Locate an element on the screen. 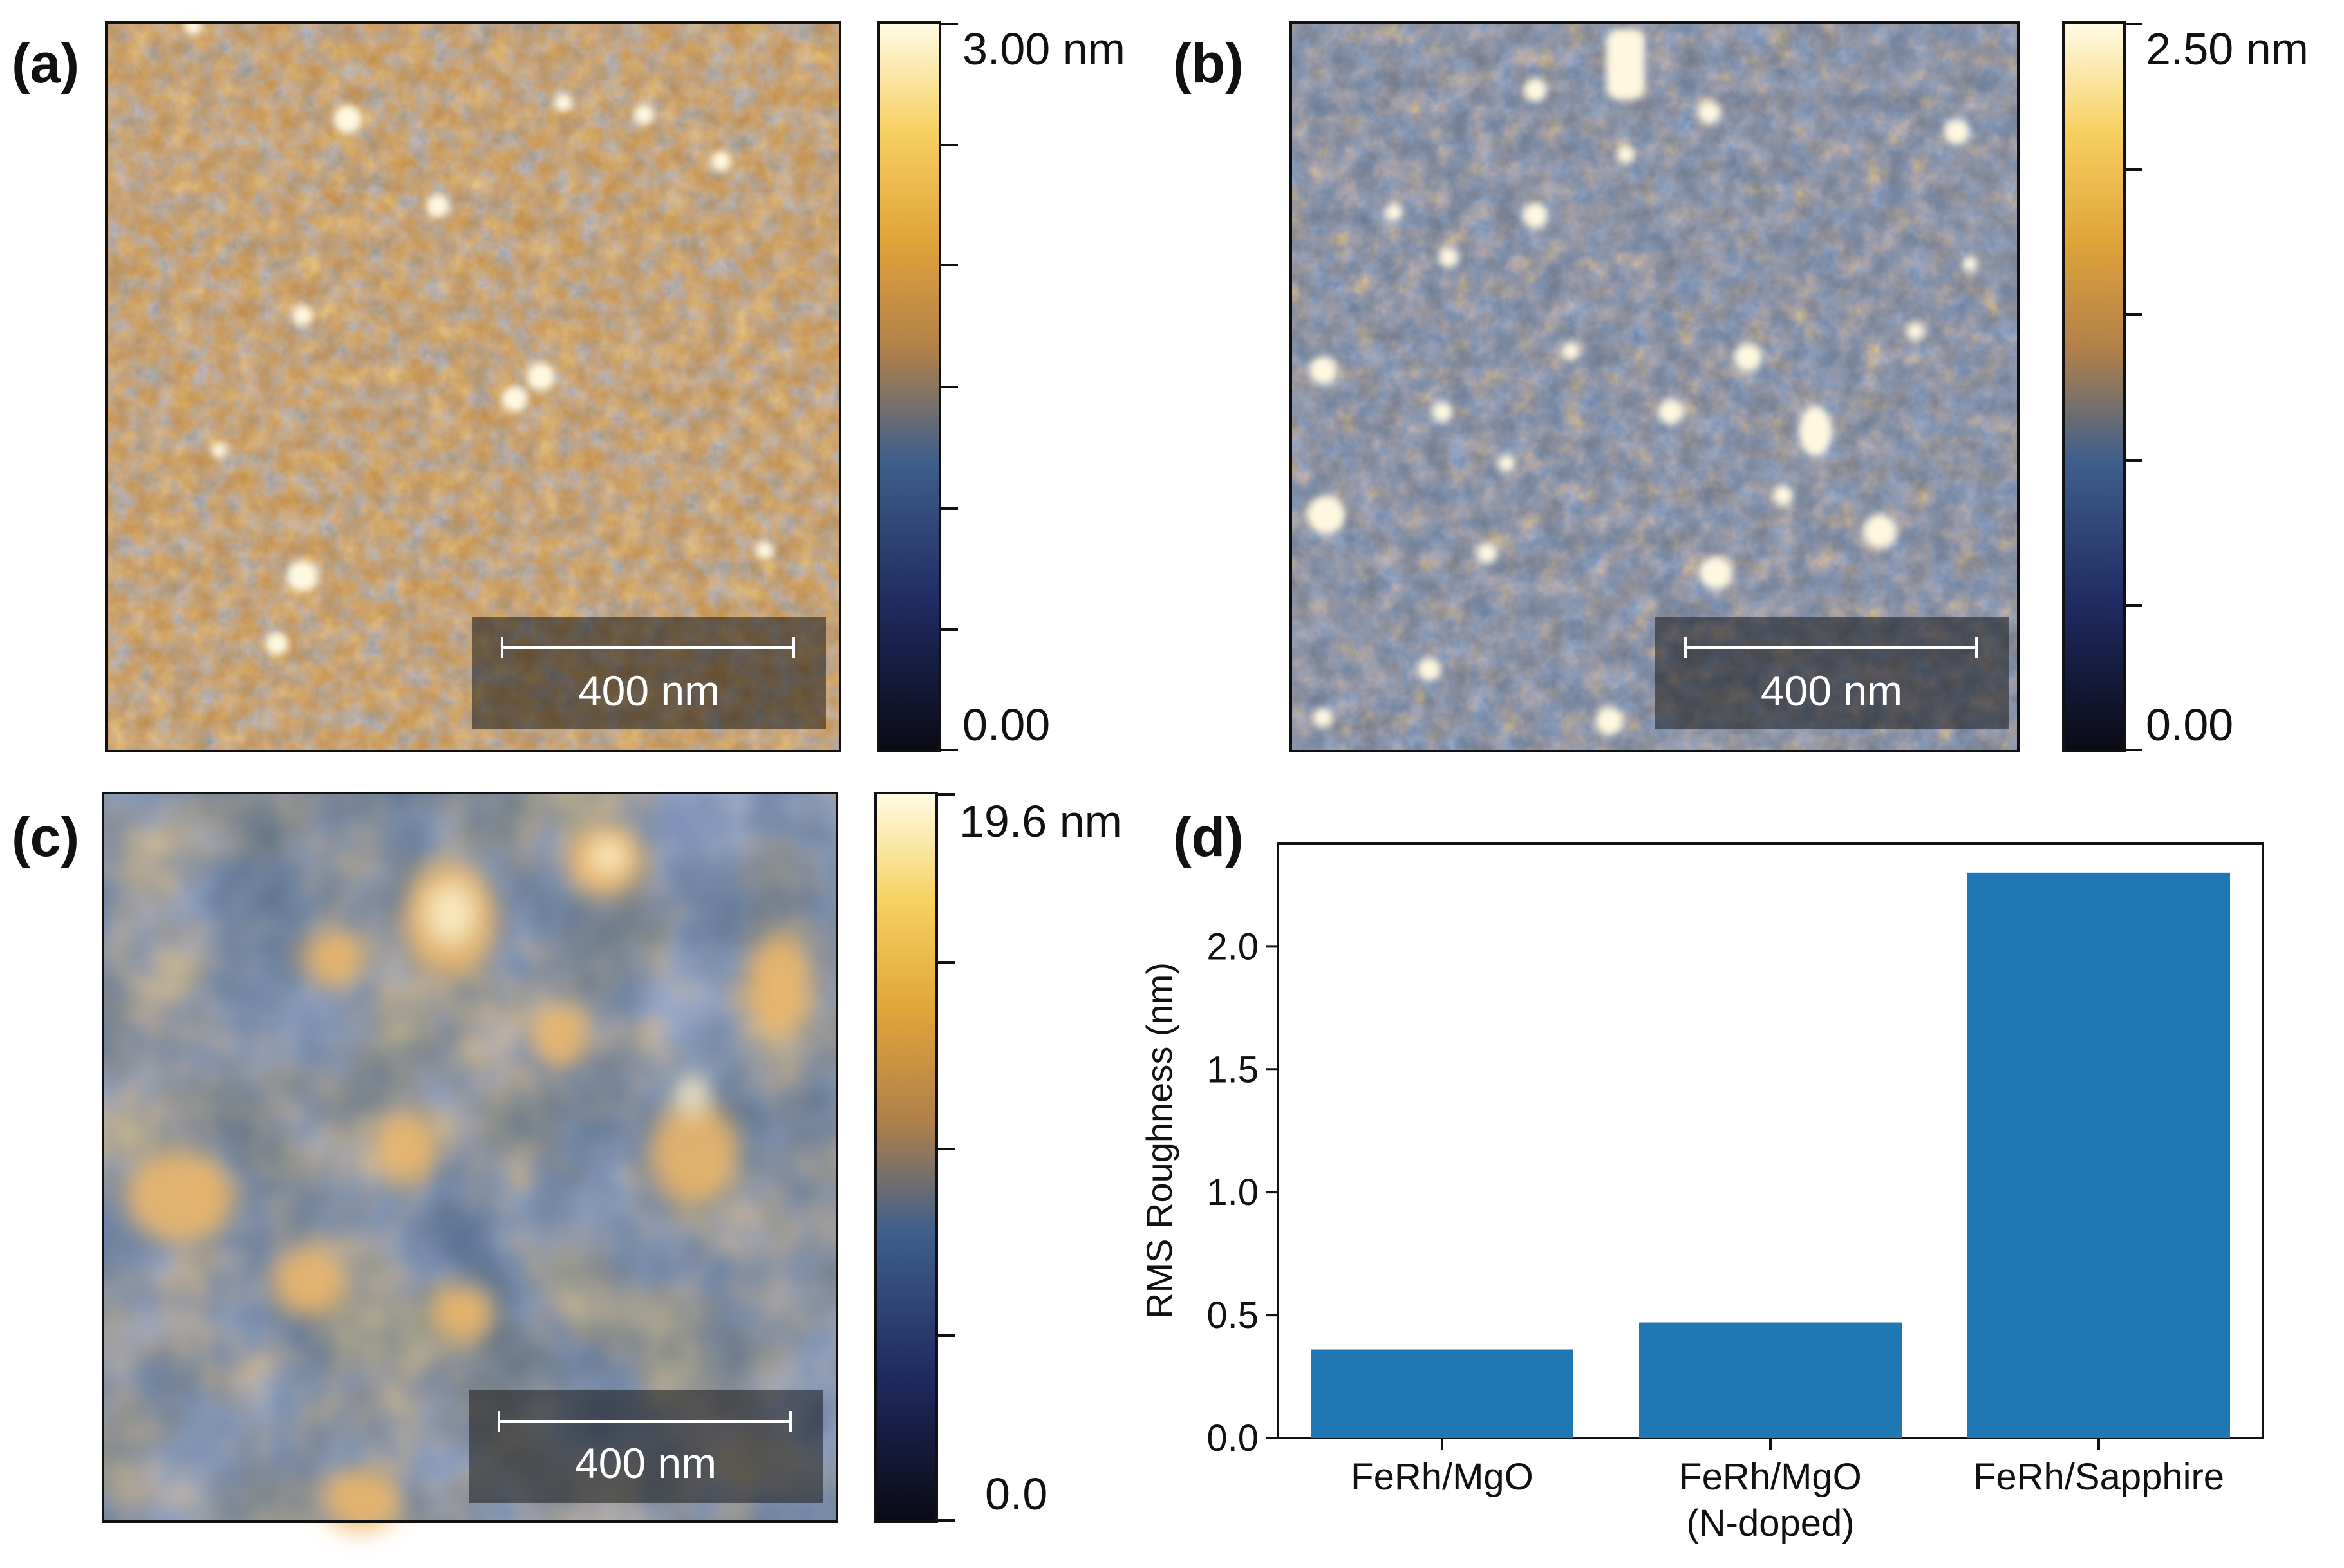 The image size is (2344, 1568). panel-b-colorbar-max: 2.50 nm is located at coordinates (2227, 49).